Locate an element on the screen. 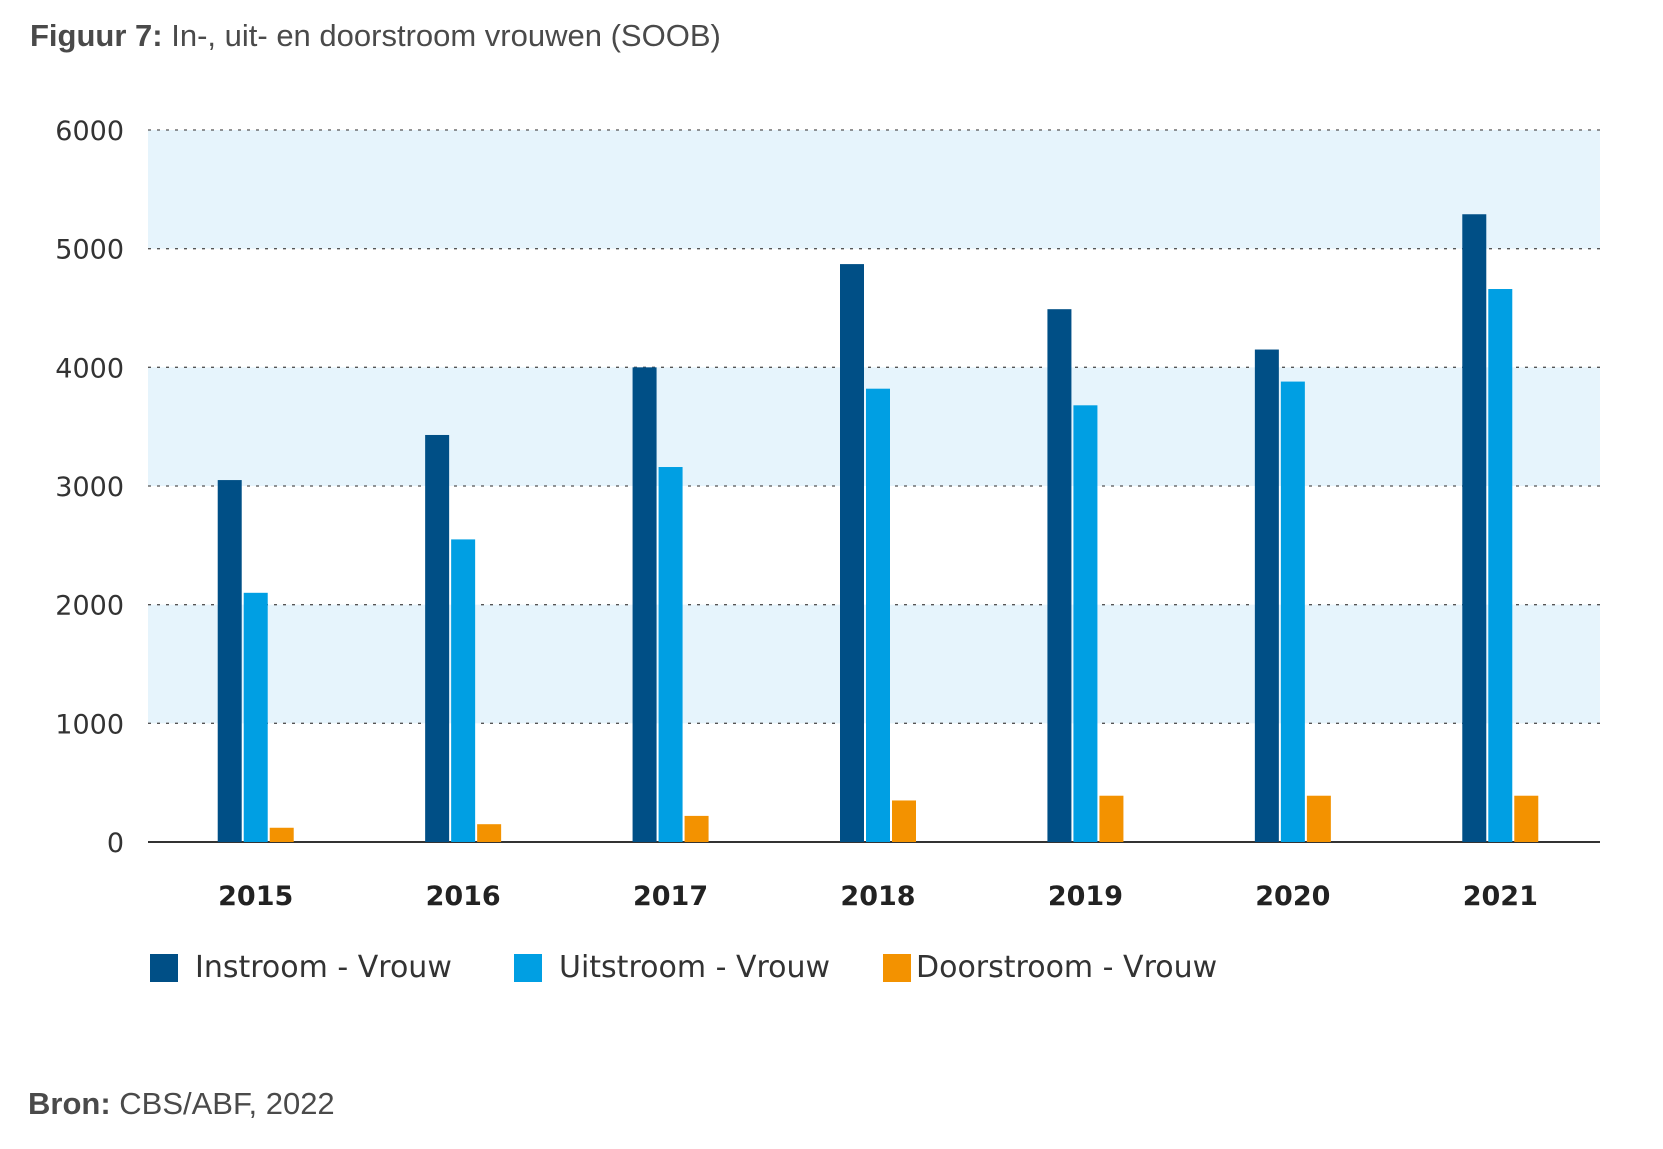 The image size is (1663, 1149). y-tick-label: 1000 is located at coordinates (89, 724).